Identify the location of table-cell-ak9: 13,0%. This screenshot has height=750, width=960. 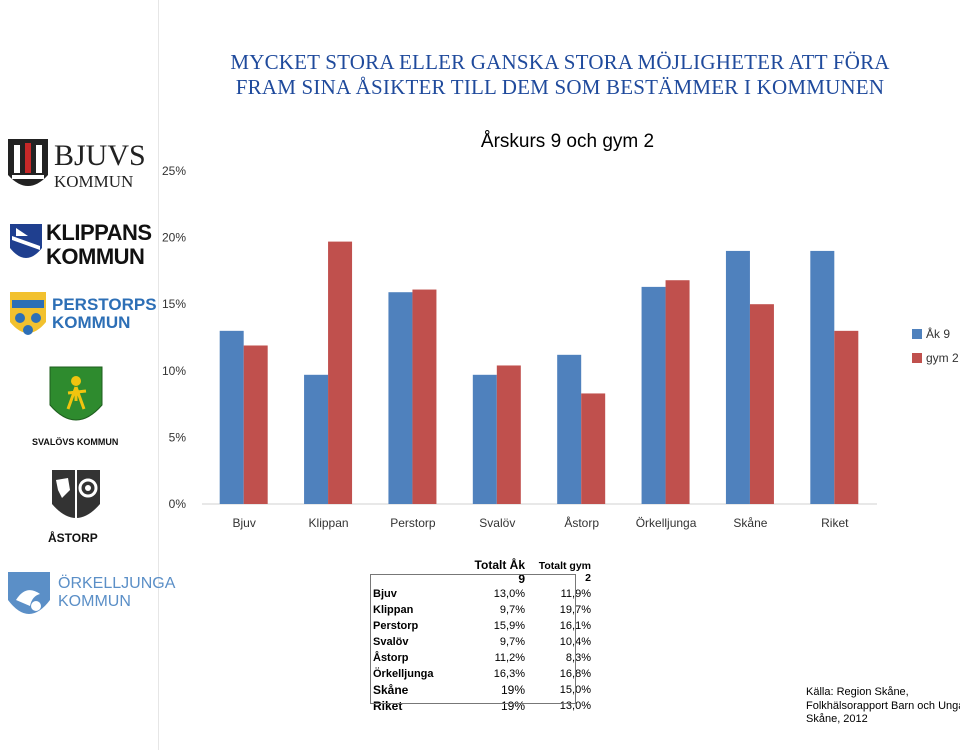
(509, 594).